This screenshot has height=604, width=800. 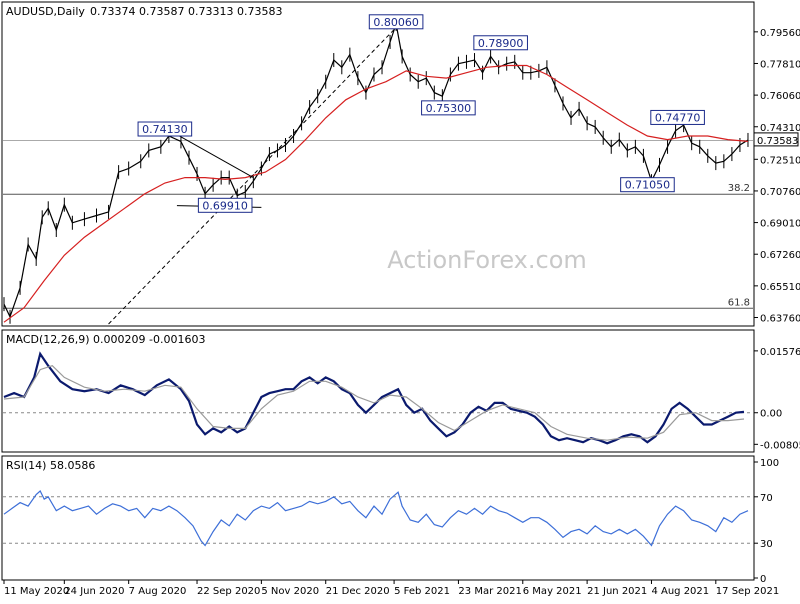 I want to click on x-tick-label: 4 Aug 2021, so click(x=680, y=591).